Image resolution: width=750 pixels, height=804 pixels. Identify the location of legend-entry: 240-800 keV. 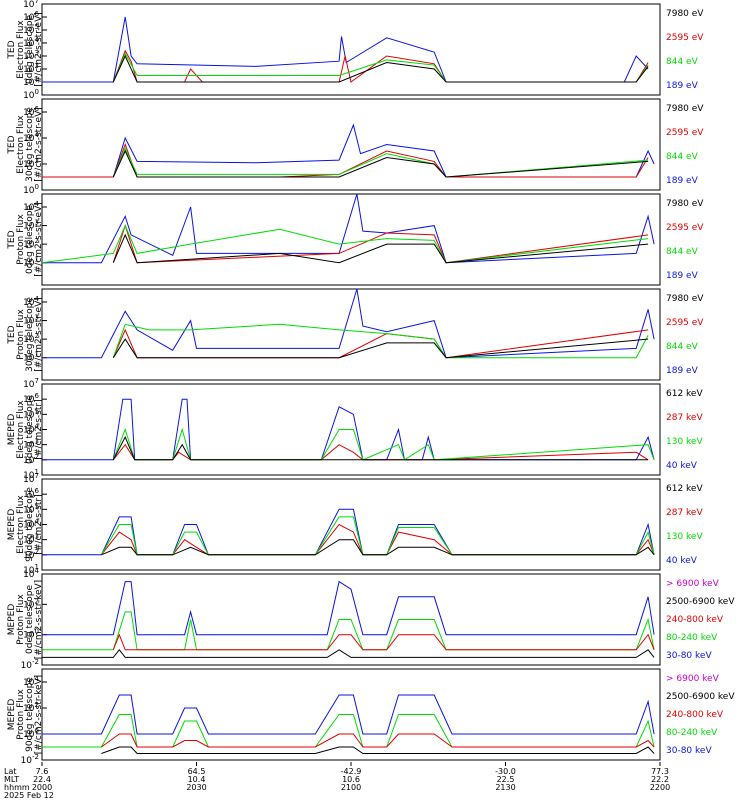
(695, 715).